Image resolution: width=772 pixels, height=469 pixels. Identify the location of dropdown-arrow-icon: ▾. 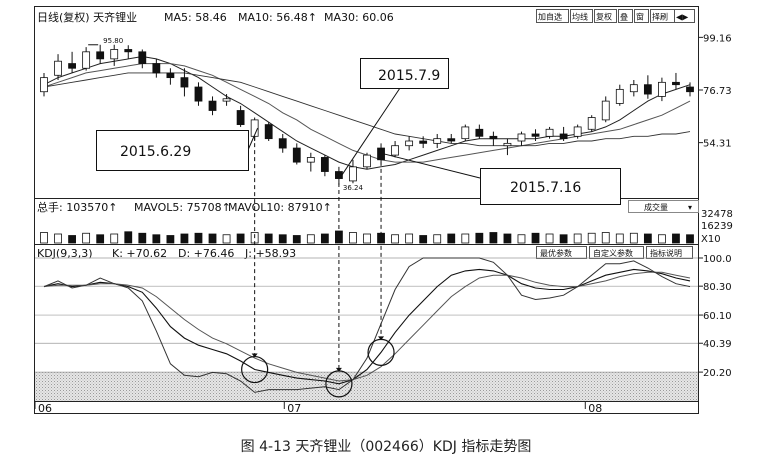
(690, 207).